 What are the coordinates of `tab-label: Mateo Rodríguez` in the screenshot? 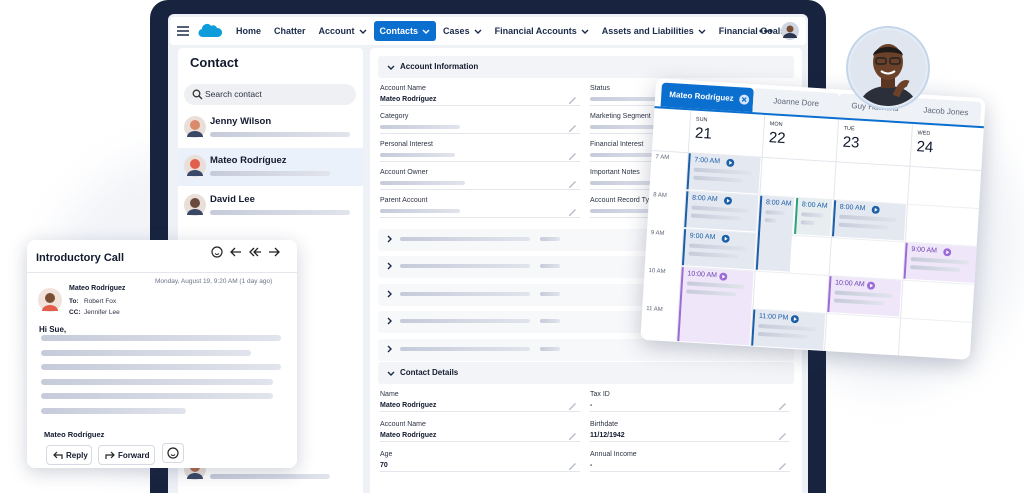 It's located at (701, 96).